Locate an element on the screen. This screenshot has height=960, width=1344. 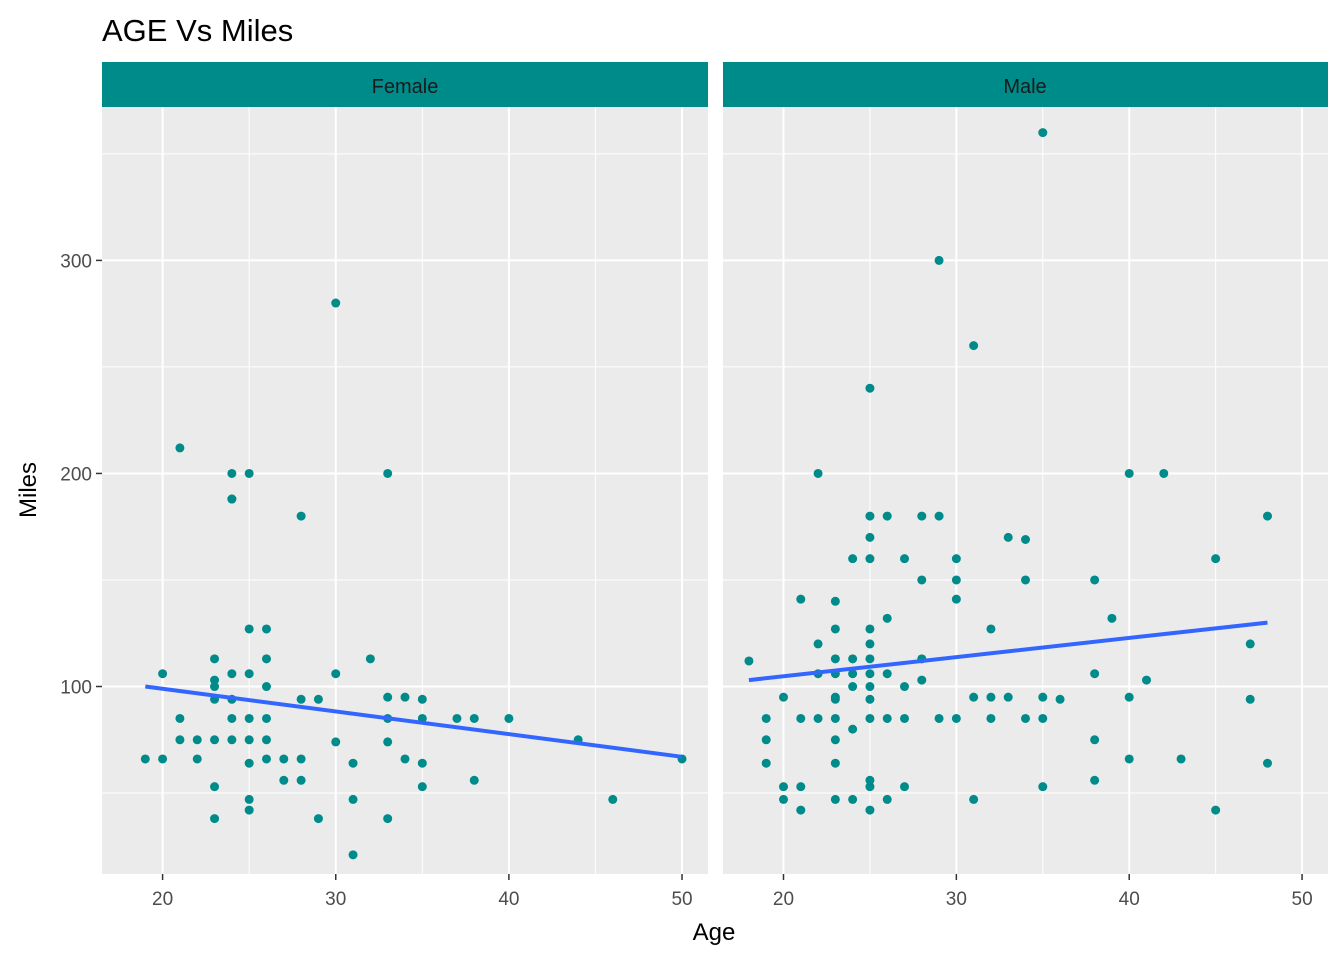
x-tick-label: 30 is located at coordinates (335, 899).